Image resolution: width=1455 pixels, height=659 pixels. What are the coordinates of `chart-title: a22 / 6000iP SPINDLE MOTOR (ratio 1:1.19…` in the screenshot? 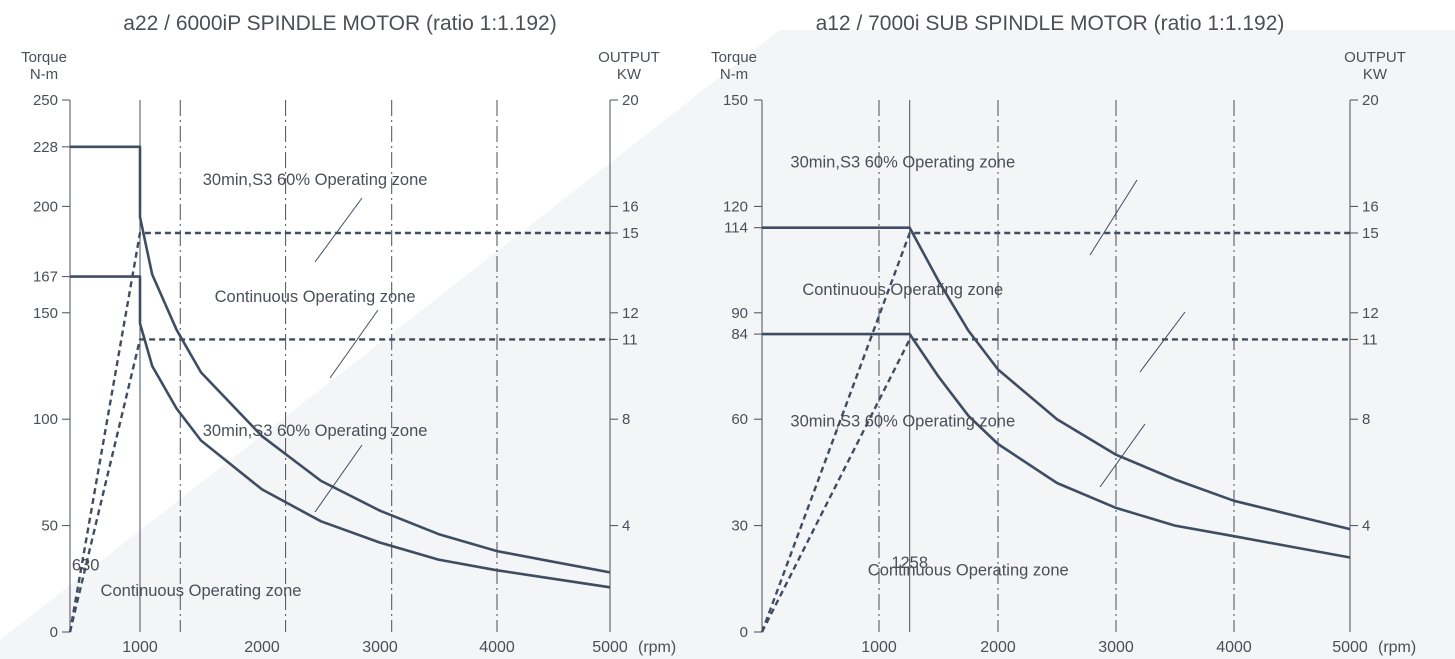 It's located at (339, 23).